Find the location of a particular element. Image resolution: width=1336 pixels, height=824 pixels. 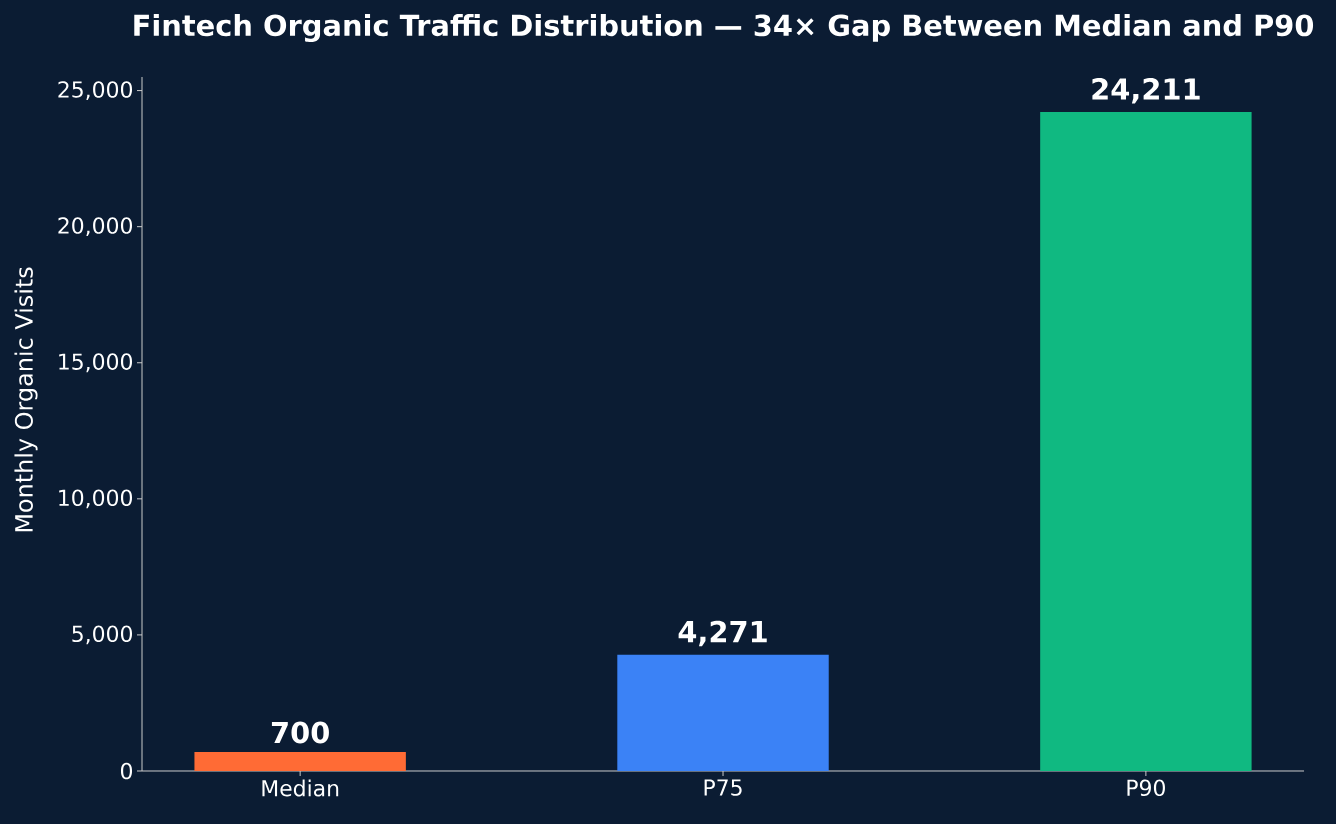

y-tick-label: 25,000 is located at coordinates (95, 90).